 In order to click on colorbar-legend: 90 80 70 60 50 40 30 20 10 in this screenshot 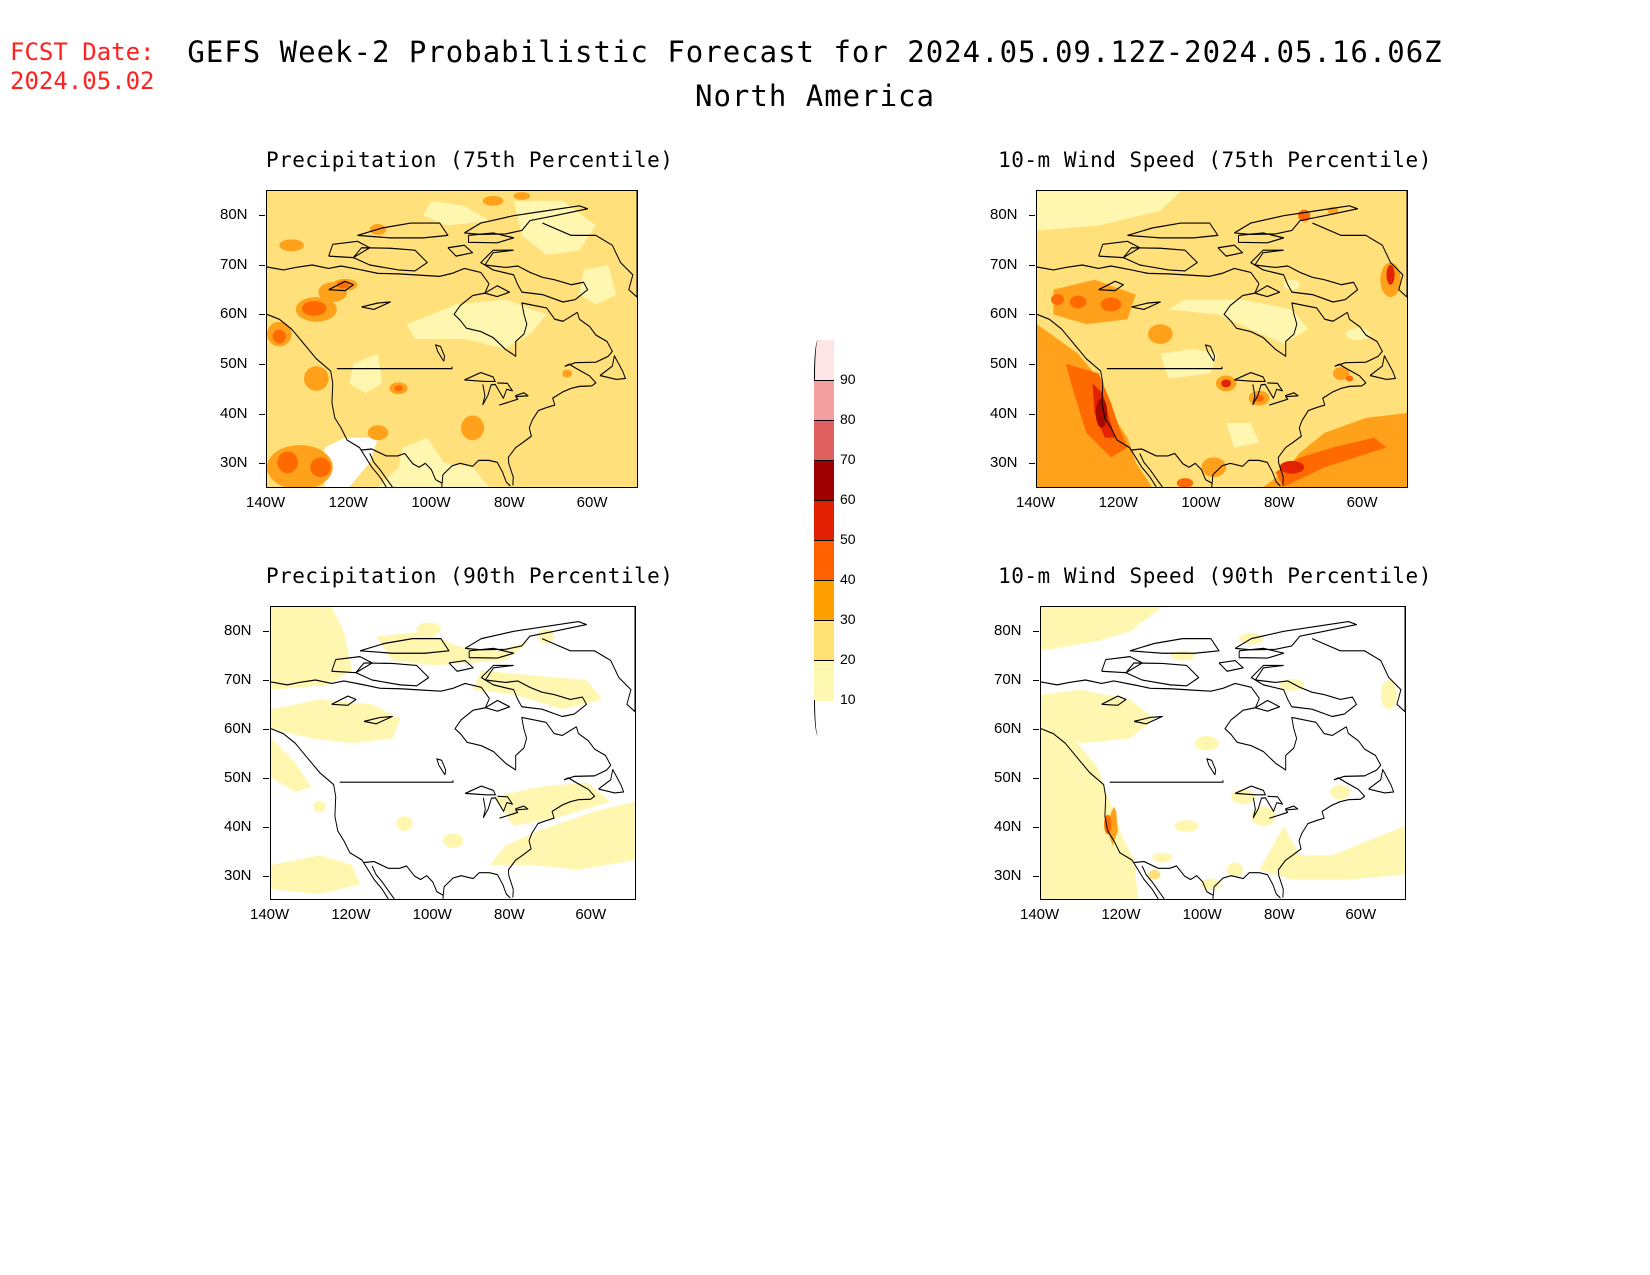, I will do `click(844, 540)`.